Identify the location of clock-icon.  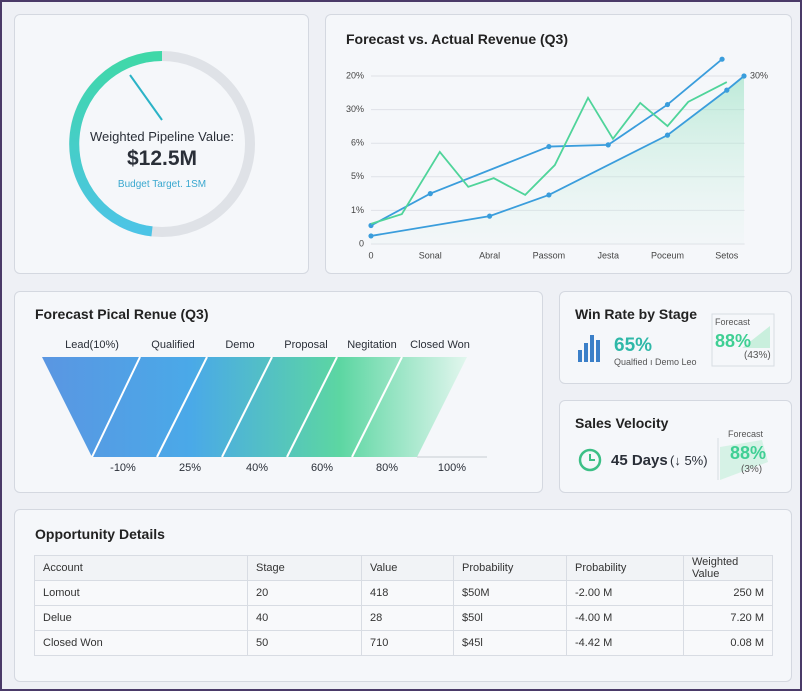
(590, 460).